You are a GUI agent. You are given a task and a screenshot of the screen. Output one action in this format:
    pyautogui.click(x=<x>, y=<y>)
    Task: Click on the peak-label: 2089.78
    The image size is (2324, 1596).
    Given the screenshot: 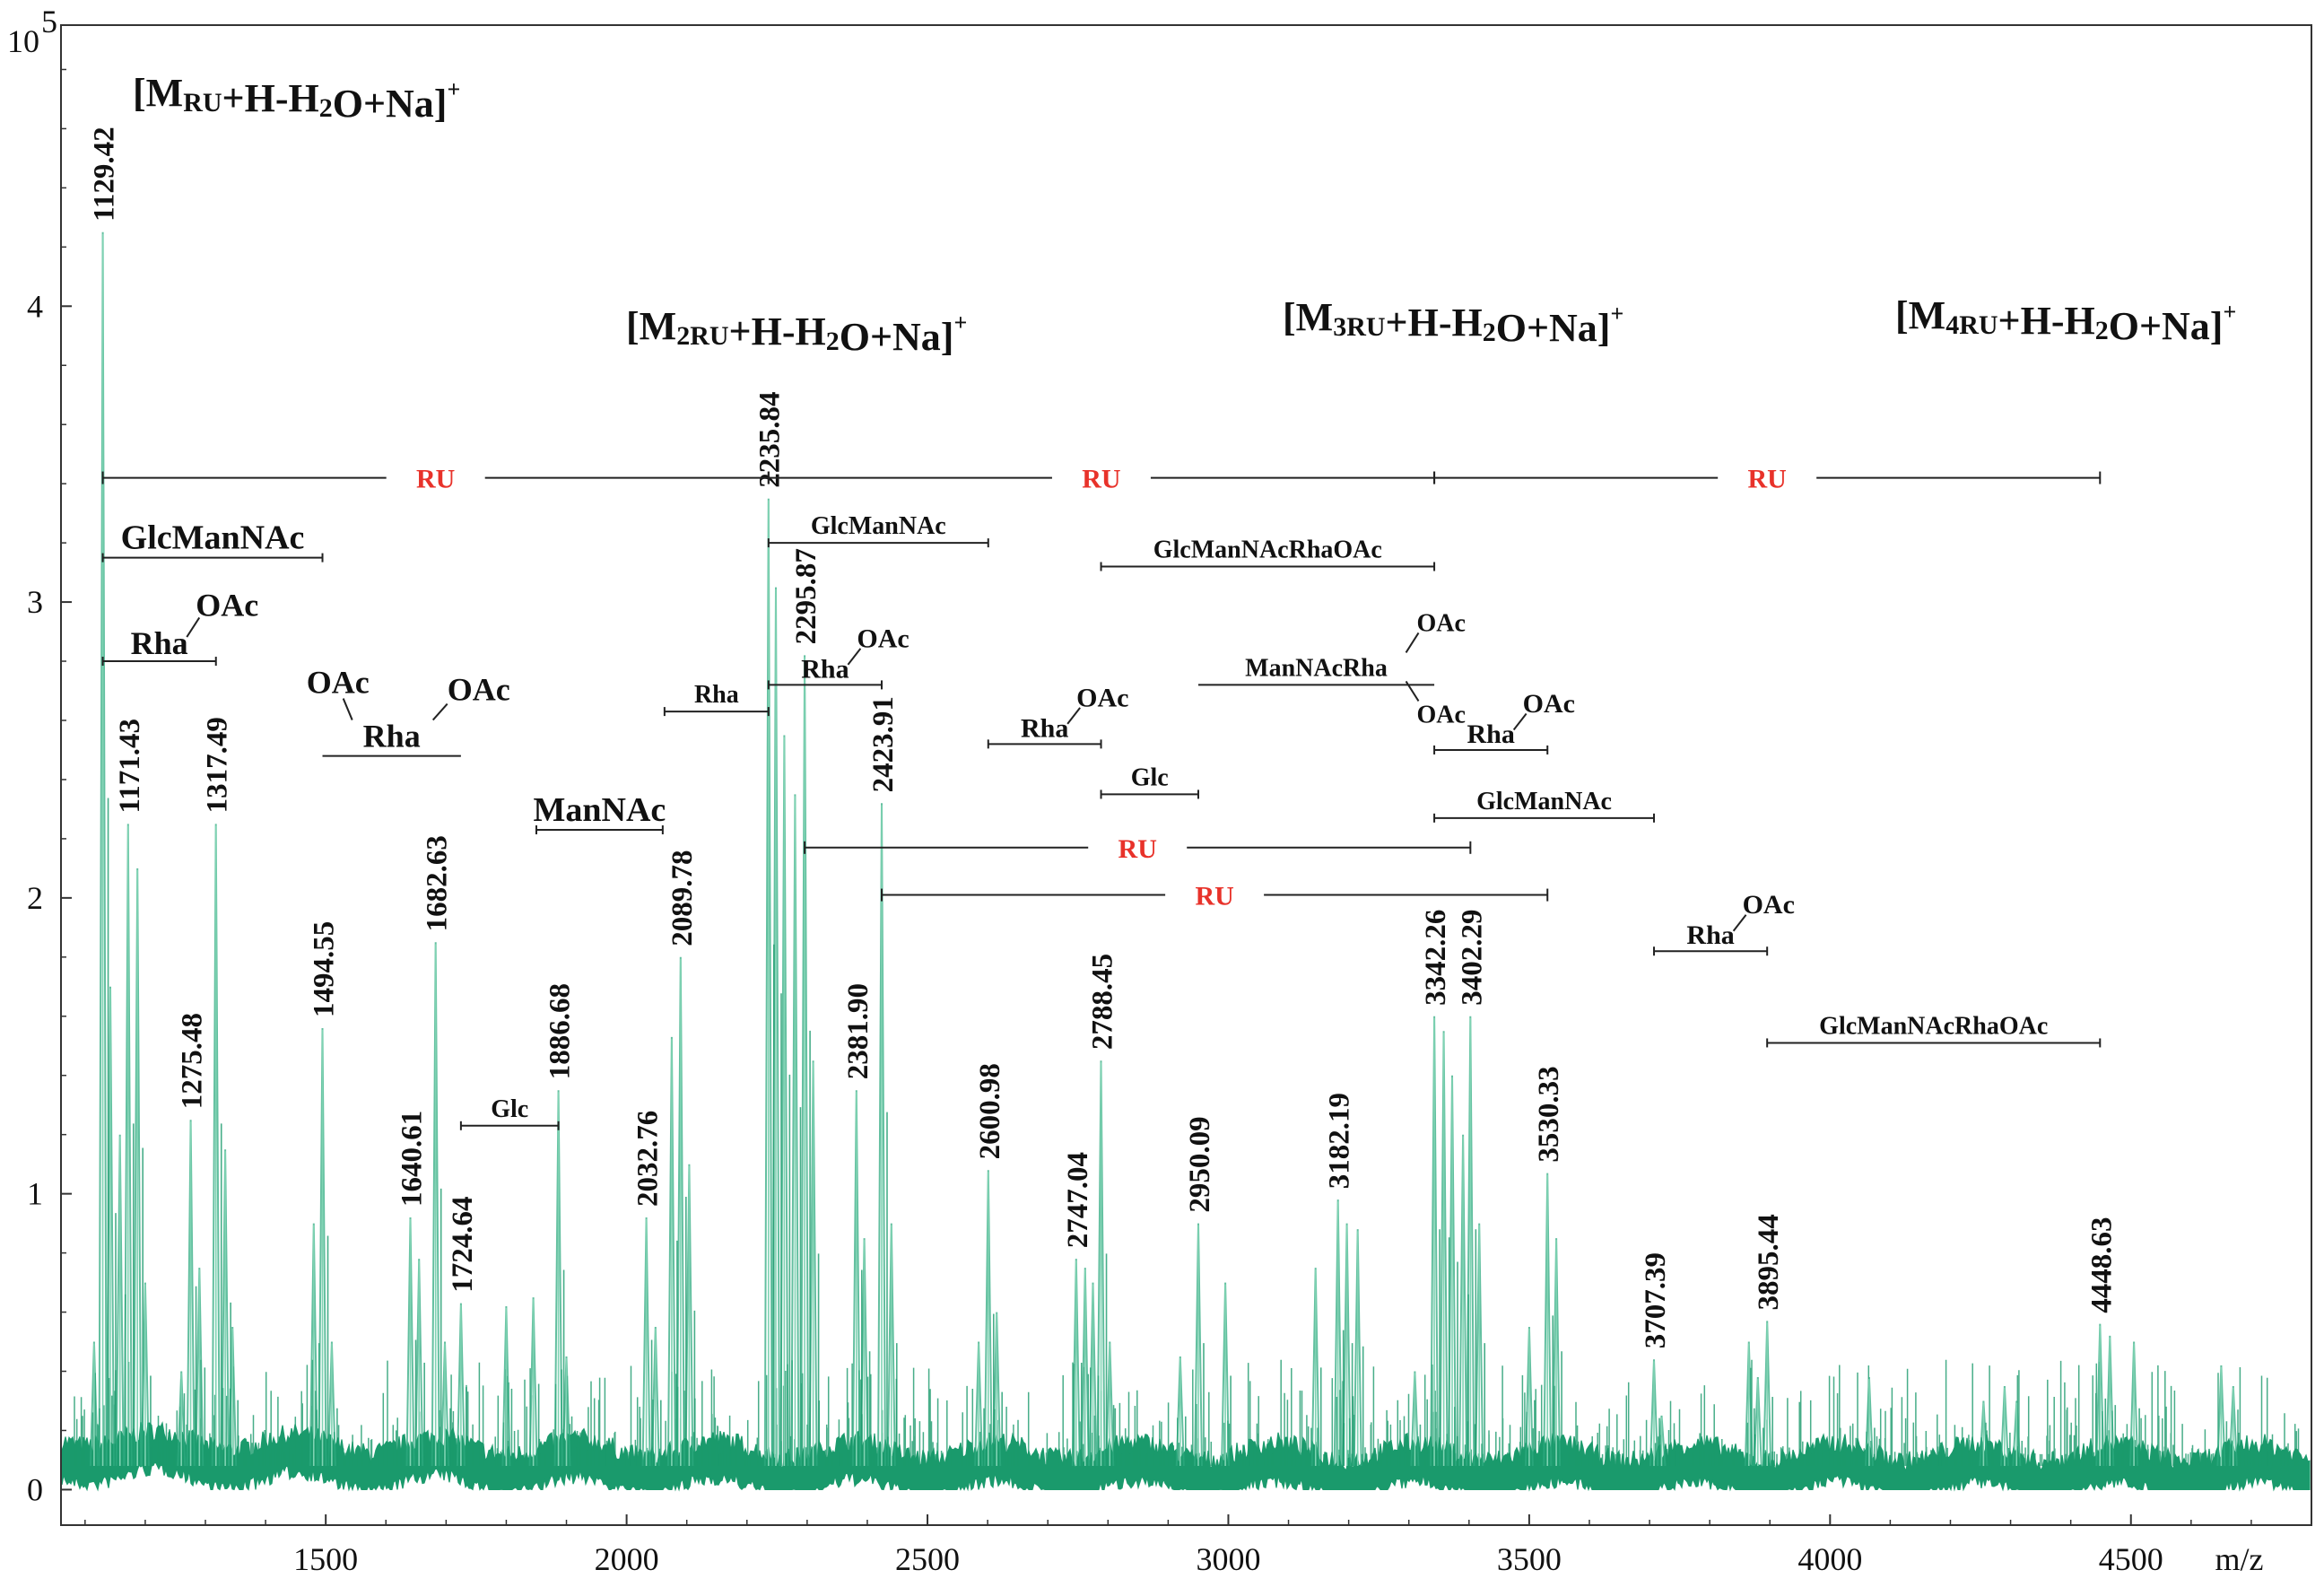 What is the action you would take?
    pyautogui.click(x=682, y=898)
    